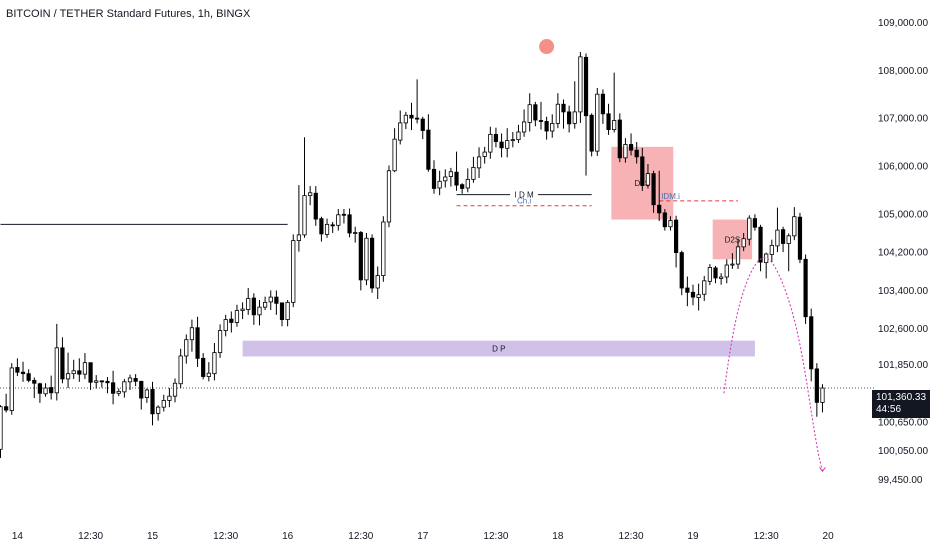 Image resolution: width=932 pixels, height=555 pixels. I want to click on projection-arrowhead, so click(822, 469).